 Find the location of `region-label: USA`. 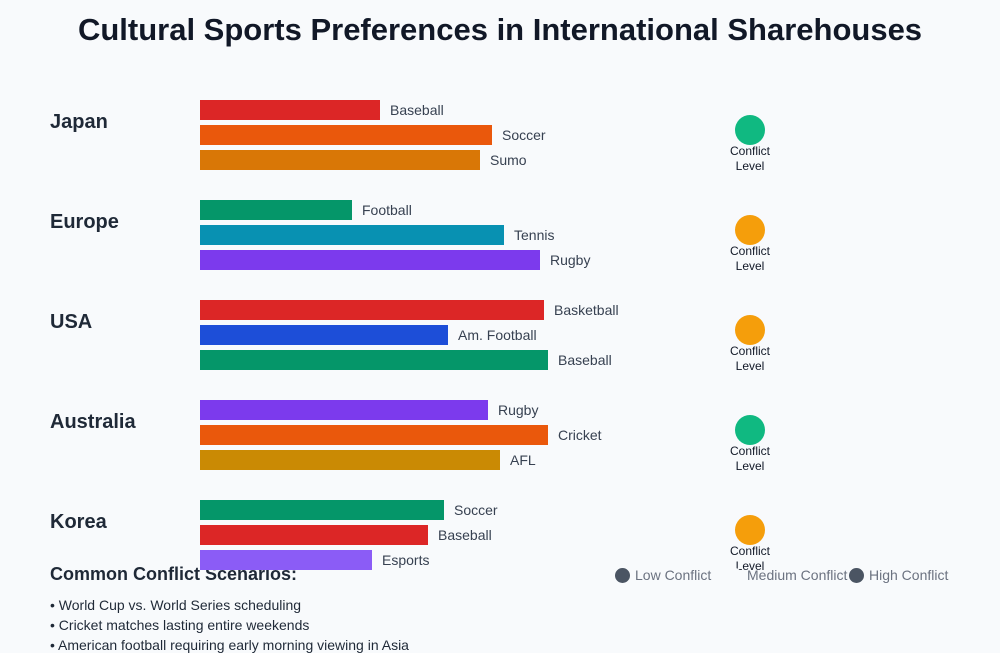

region-label: USA is located at coordinates (71, 322).